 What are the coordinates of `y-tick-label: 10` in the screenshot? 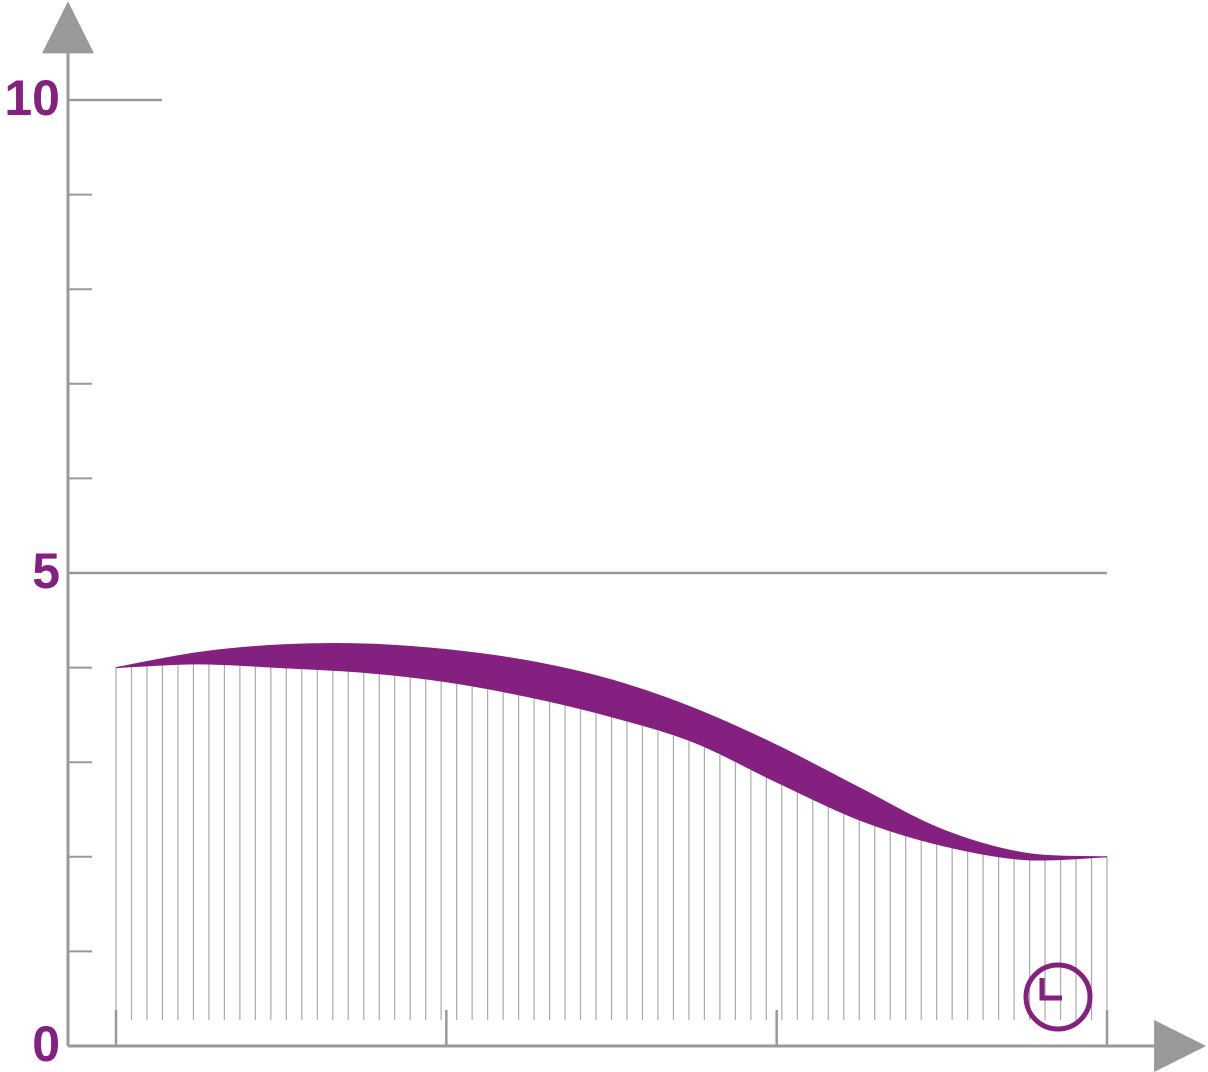 It's located at (32, 98).